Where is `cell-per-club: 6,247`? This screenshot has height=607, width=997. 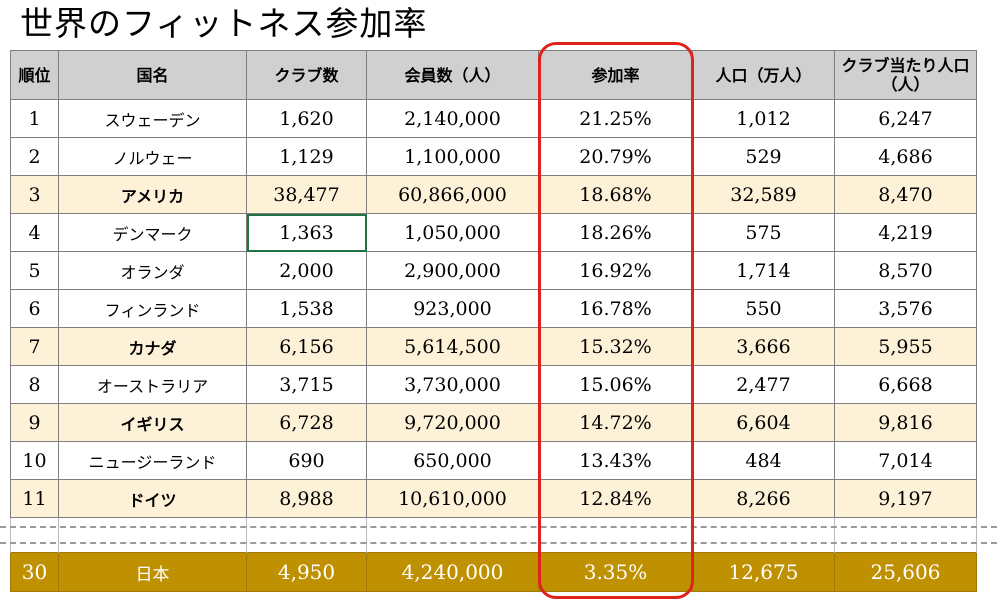
cell-per-club: 6,247 is located at coordinates (905, 118).